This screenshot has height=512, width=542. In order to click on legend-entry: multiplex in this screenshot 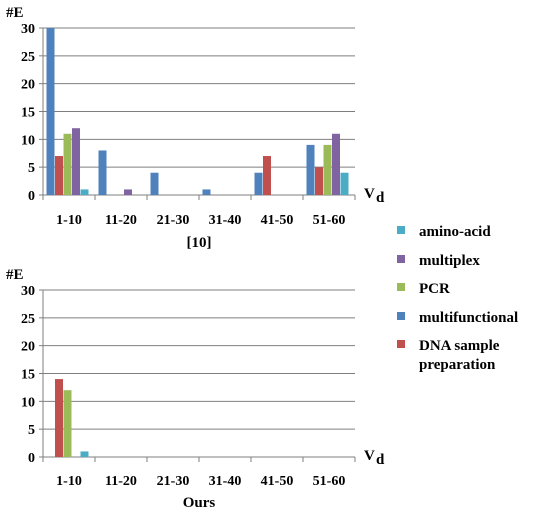, I will do `click(449, 261)`.